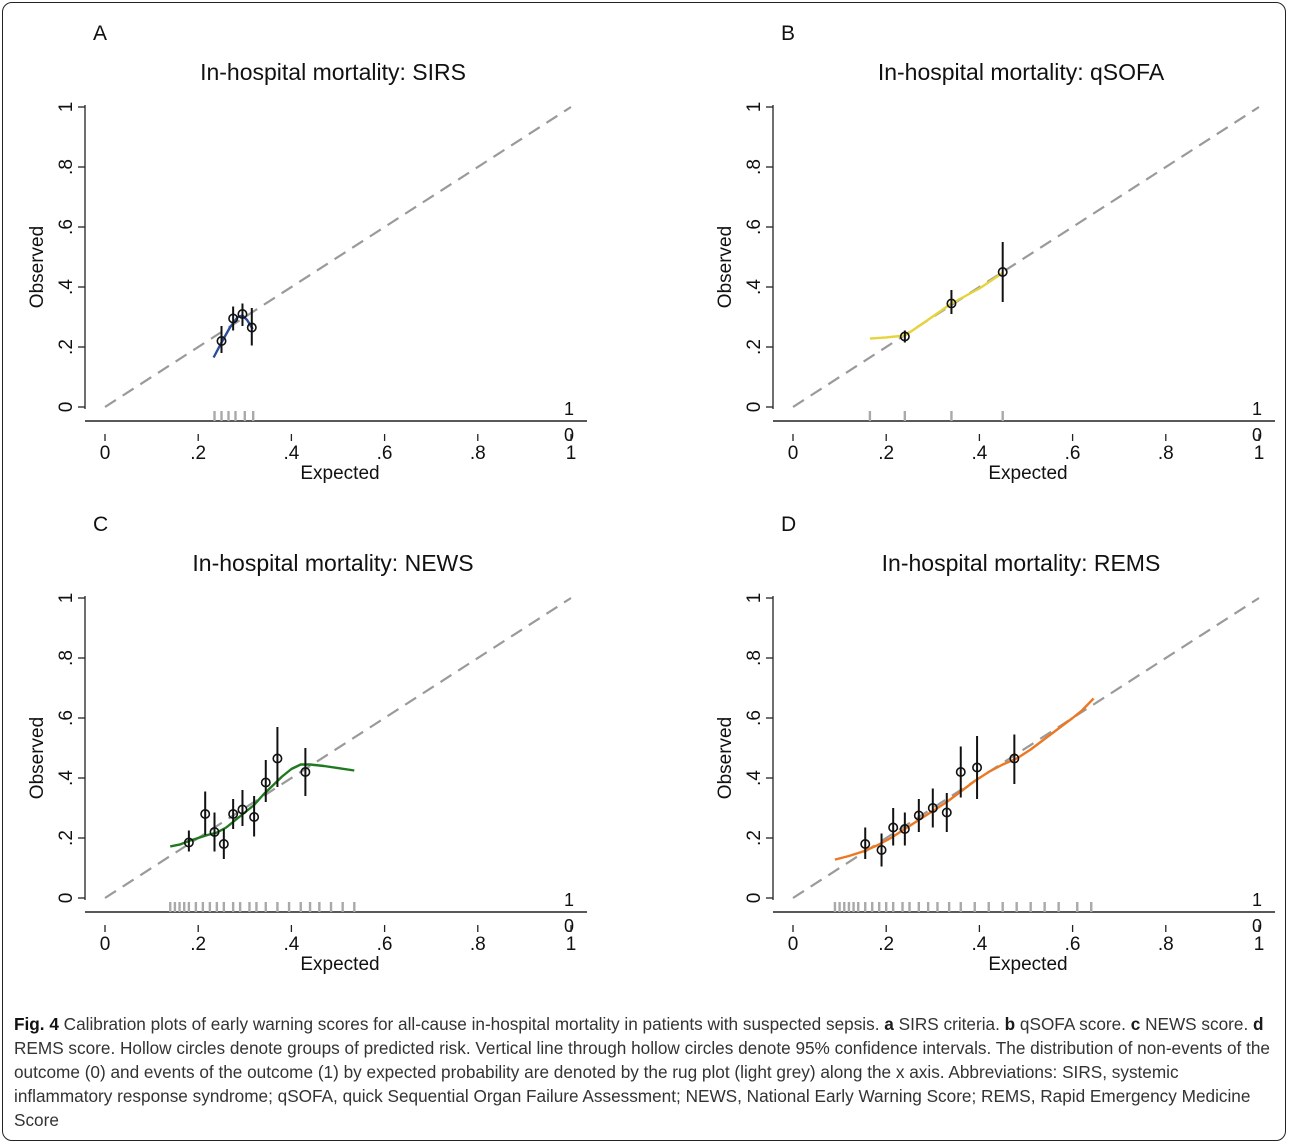  Describe the element at coordinates (1196, 1024) in the screenshot. I see `caption-c-text: NEWS score.` at that location.